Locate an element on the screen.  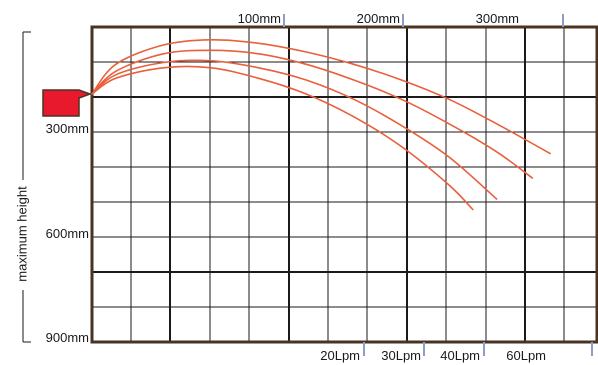
nozzle-body is located at coordinates (67, 103).